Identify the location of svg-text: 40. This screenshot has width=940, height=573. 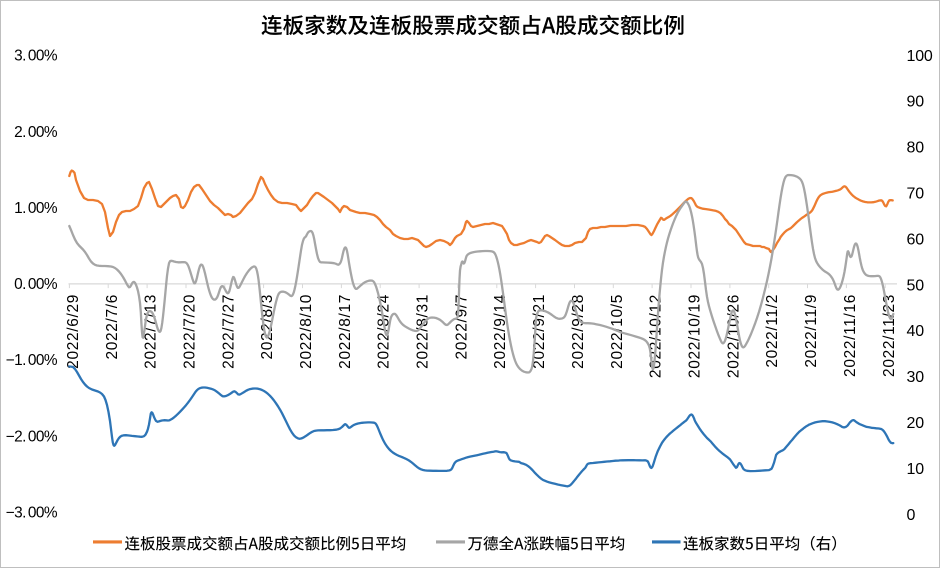
(916, 331).